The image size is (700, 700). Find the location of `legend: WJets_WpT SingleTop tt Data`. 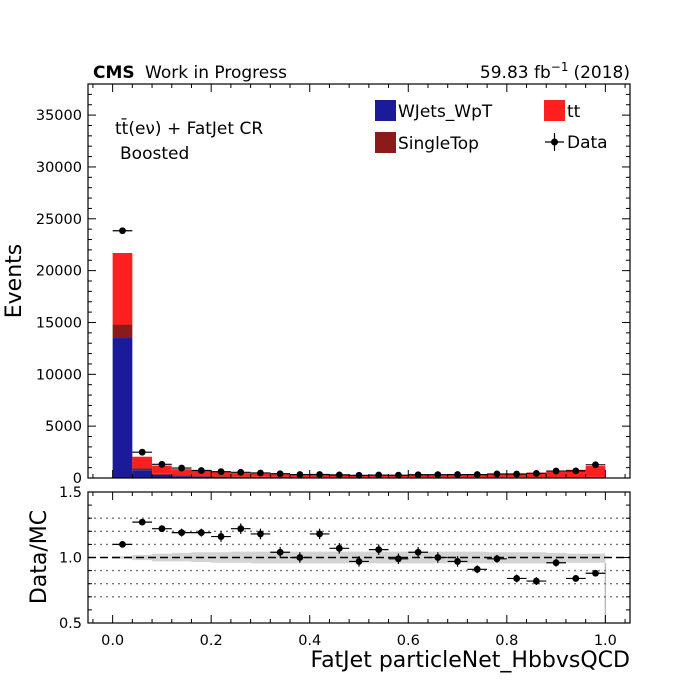

legend: WJets_WpT SingleTop tt Data is located at coordinates (491, 127).